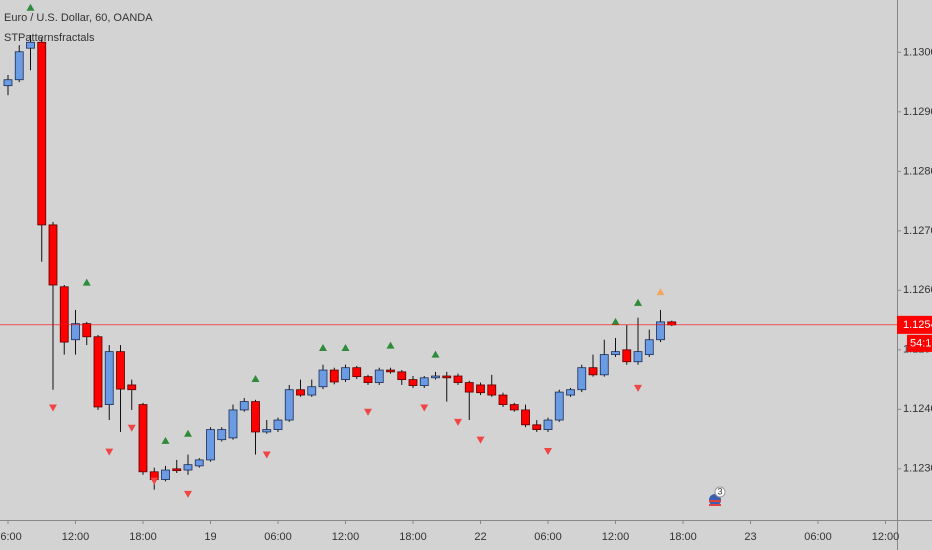 The height and width of the screenshot is (550, 932). What do you see at coordinates (750, 537) in the screenshot?
I see `x-tick-label: 23` at bounding box center [750, 537].